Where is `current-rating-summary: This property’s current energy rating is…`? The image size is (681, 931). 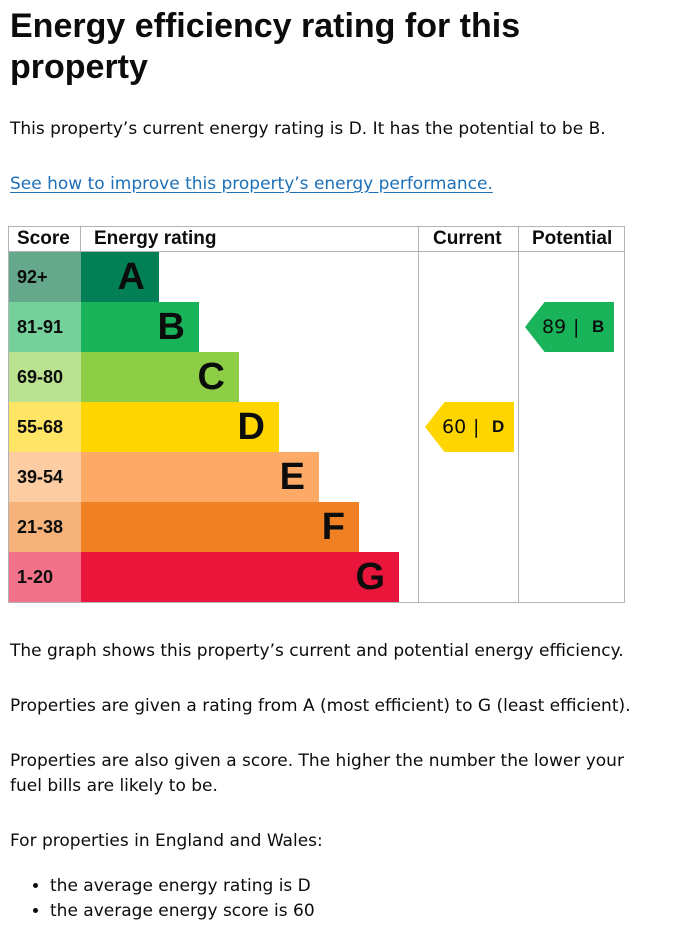
current-rating-summary: This property’s current energy rating is… is located at coordinates (308, 129).